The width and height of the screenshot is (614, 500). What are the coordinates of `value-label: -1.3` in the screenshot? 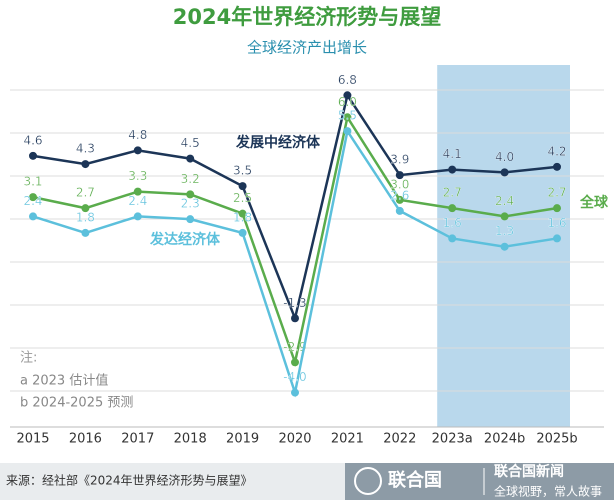 It's located at (294, 303).